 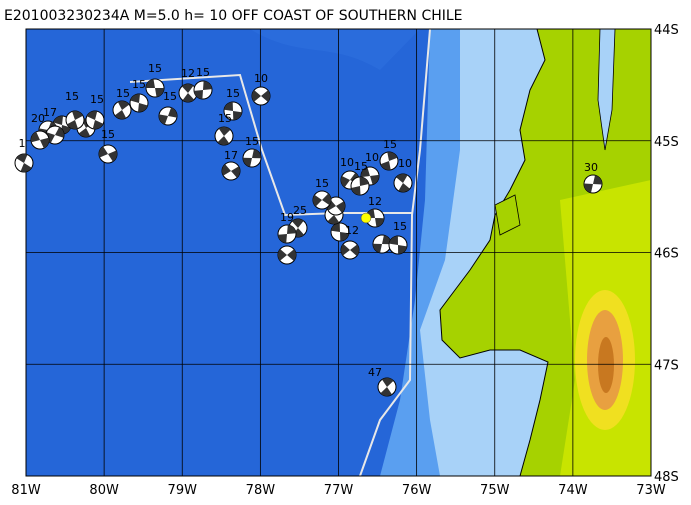 I want to click on lat-label: 47S, so click(x=666, y=365).